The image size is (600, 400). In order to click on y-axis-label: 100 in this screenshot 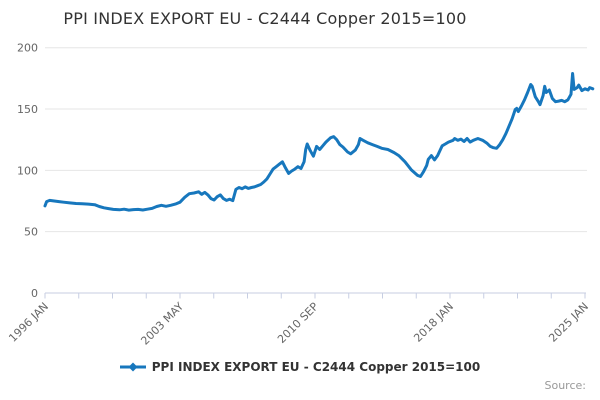, I will do `click(27, 170)`.